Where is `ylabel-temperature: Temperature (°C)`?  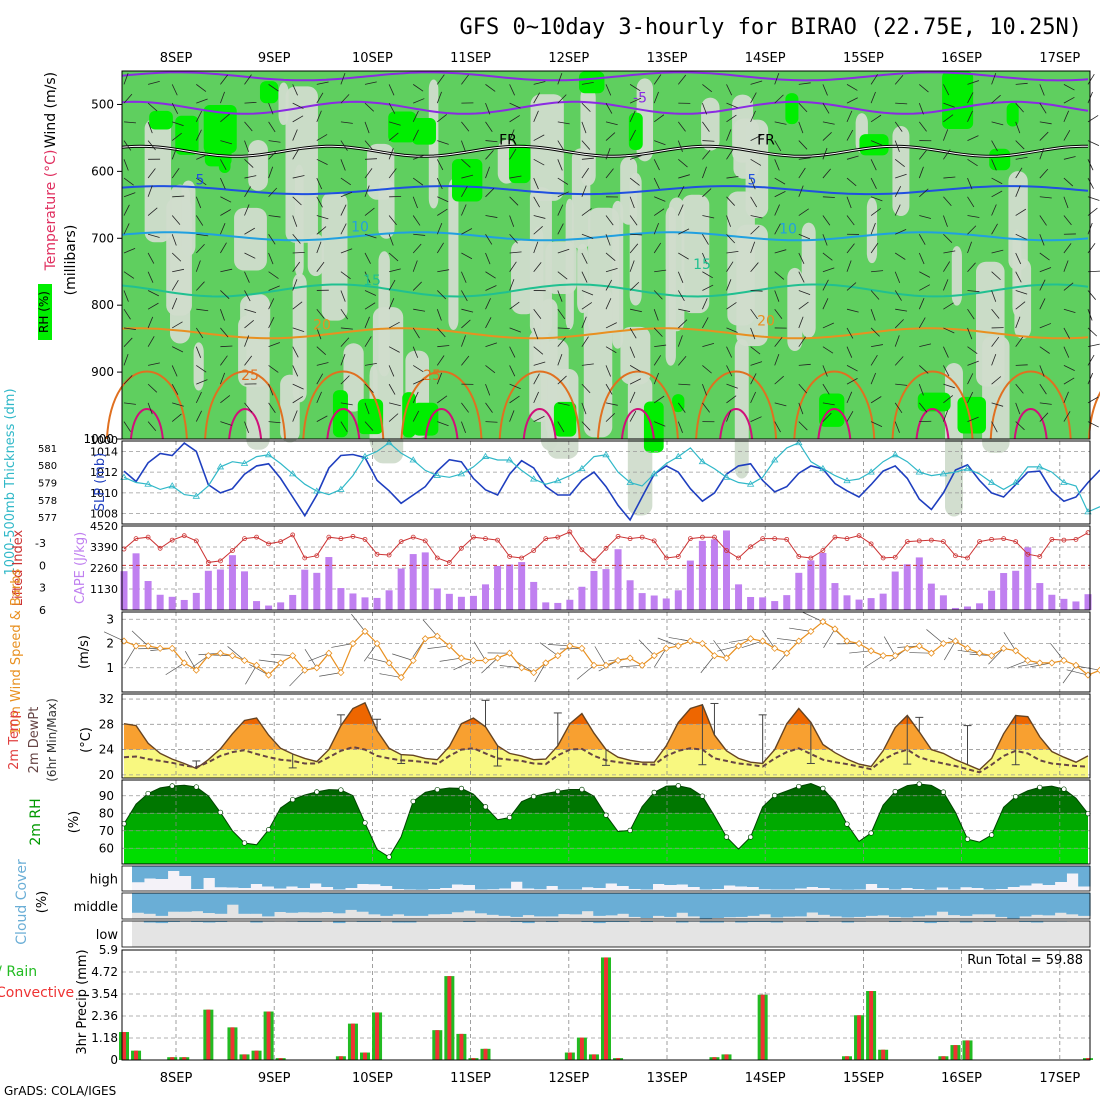 ylabel-temperature: Temperature (°C) is located at coordinates (51, 211).